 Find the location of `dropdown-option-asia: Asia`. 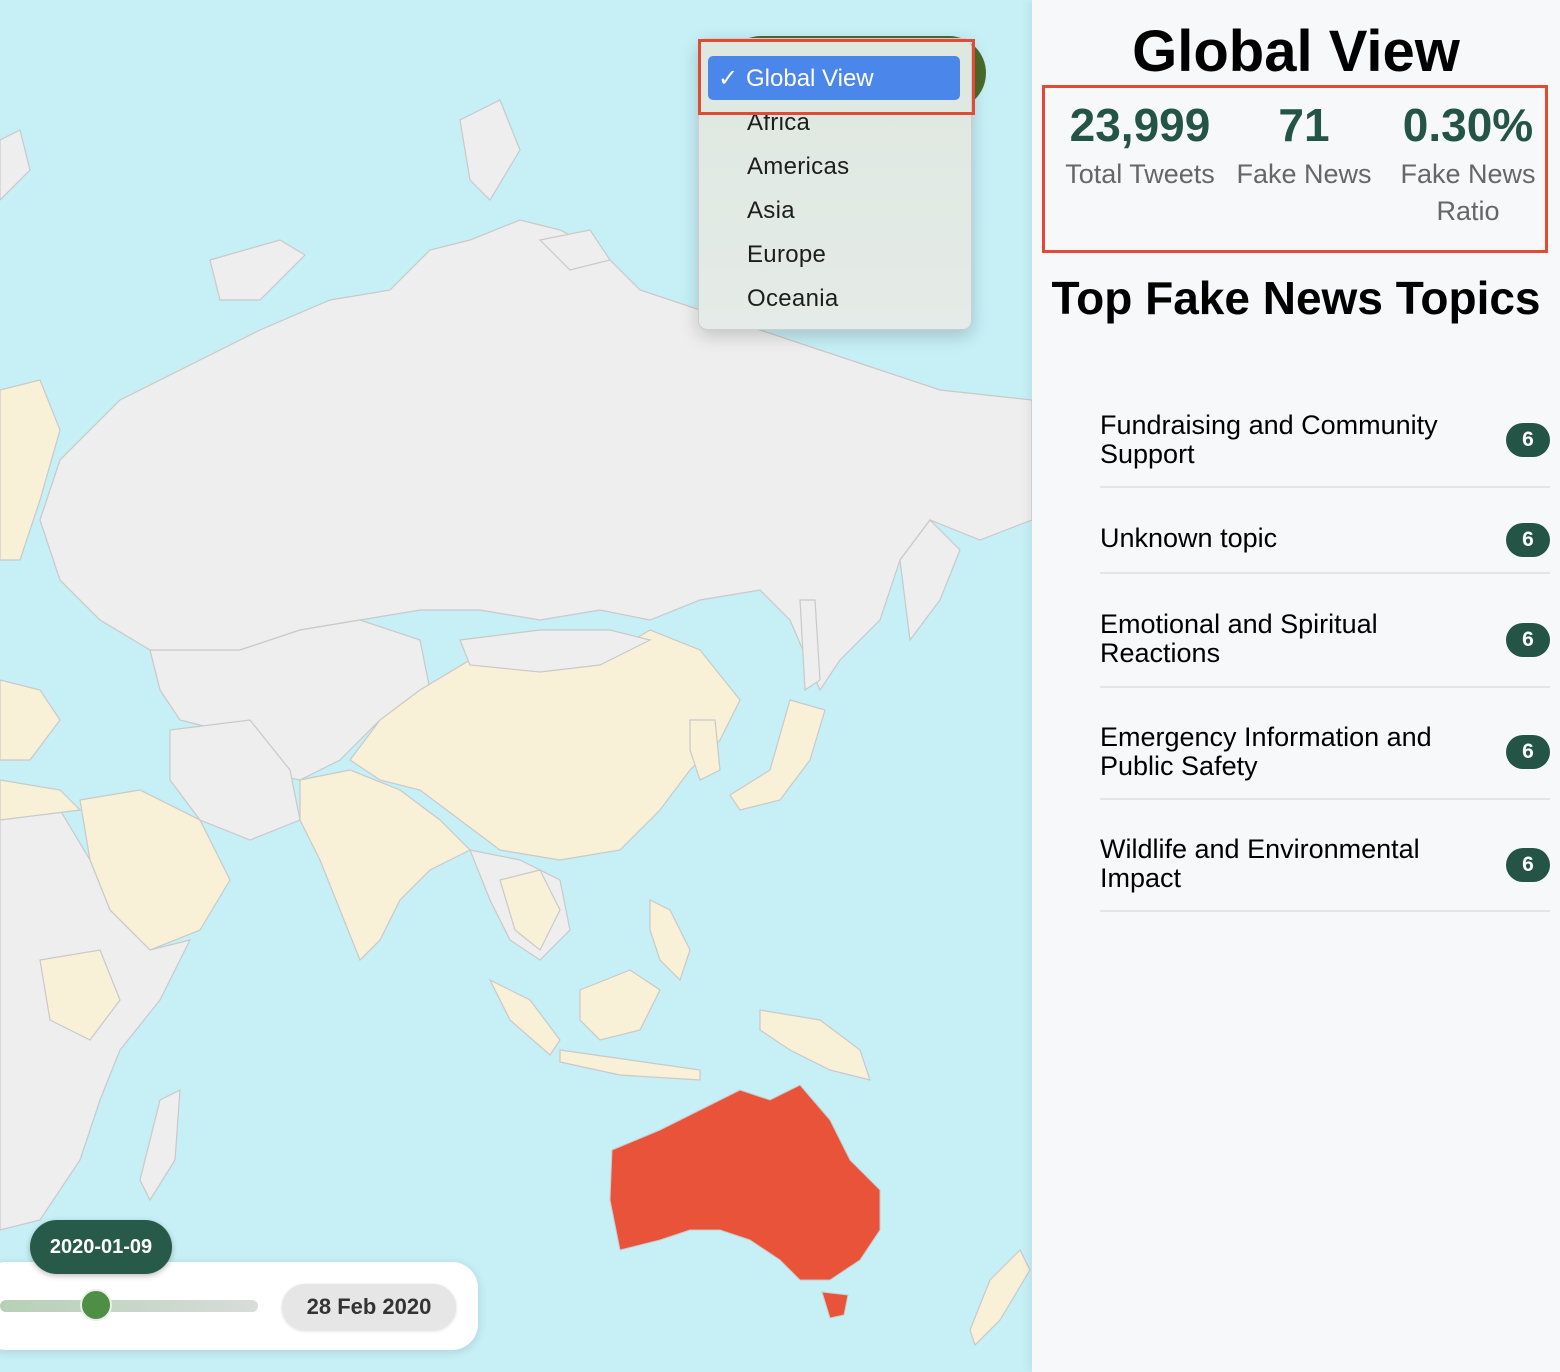

dropdown-option-asia: Asia is located at coordinates (771, 210).